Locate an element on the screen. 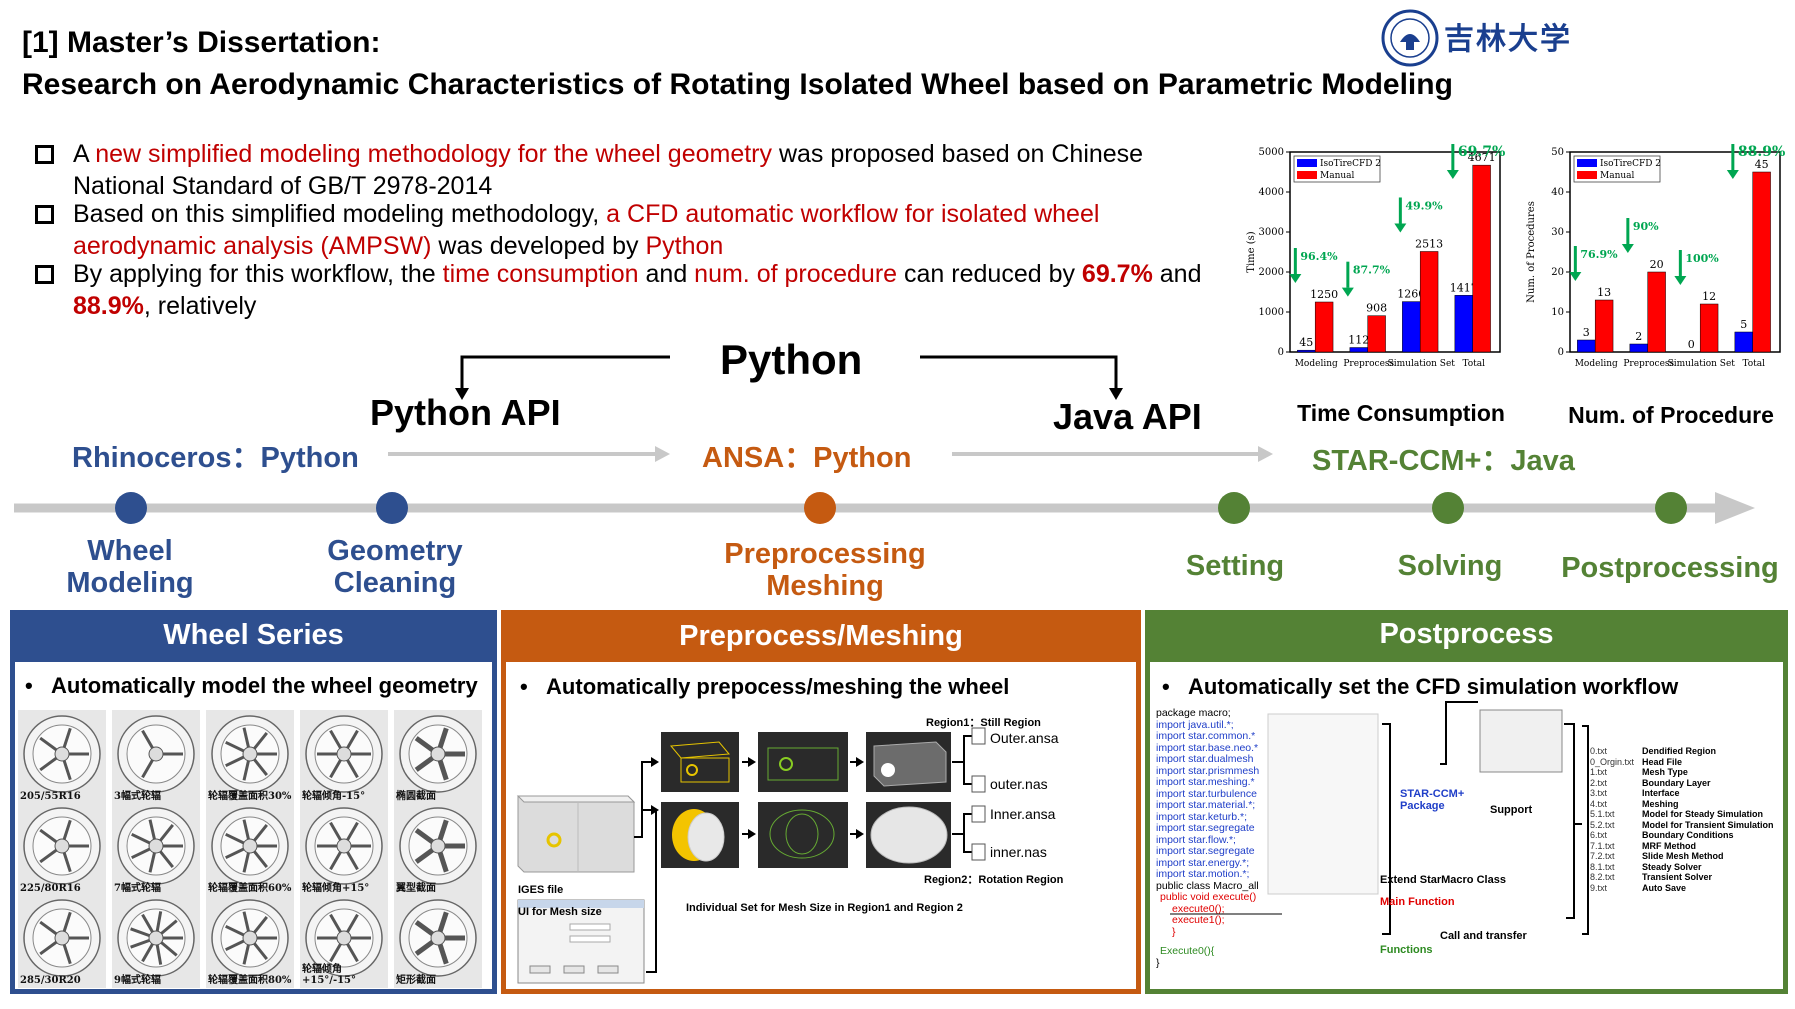  reduction-label: 88.9% is located at coordinates (1761, 152).